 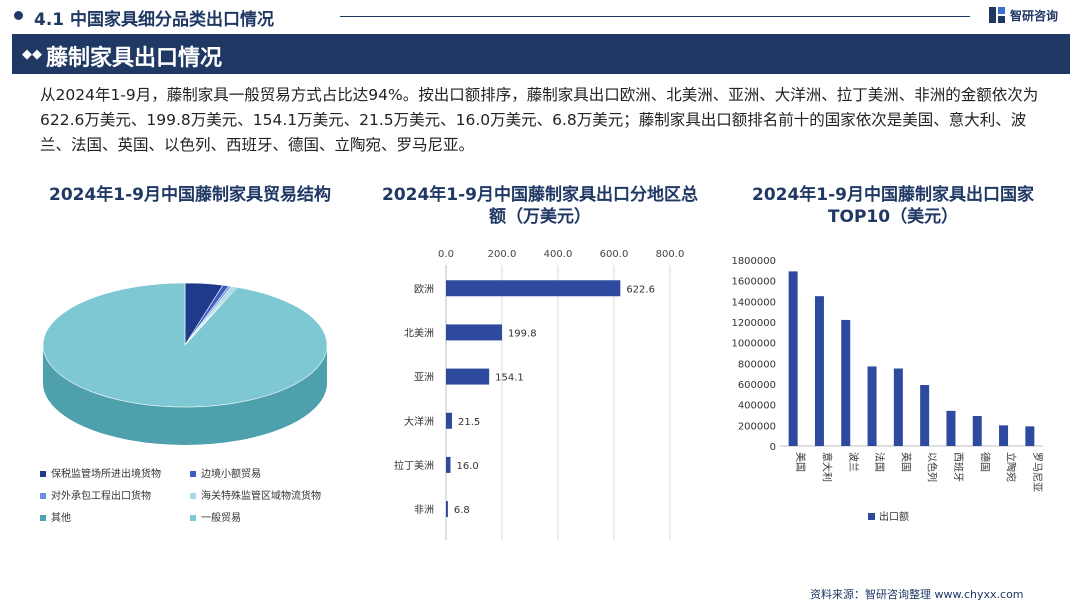 I want to click on pie-slice, so click(x=185, y=345).